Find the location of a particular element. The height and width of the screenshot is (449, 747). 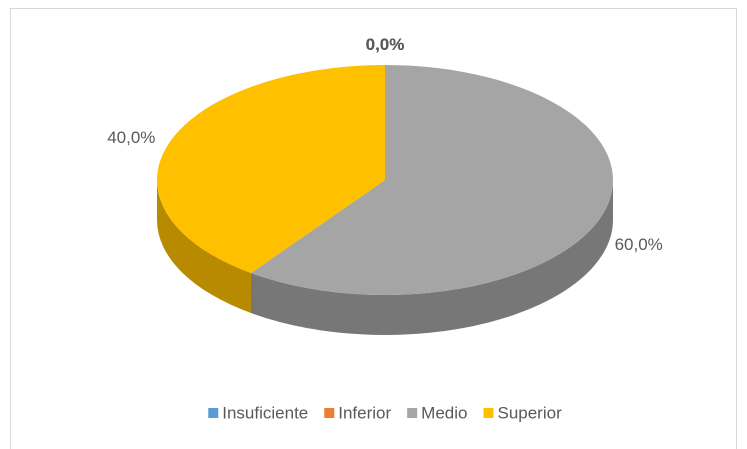

legend: Insuficiente Inferior Medio Superior is located at coordinates (385, 412).